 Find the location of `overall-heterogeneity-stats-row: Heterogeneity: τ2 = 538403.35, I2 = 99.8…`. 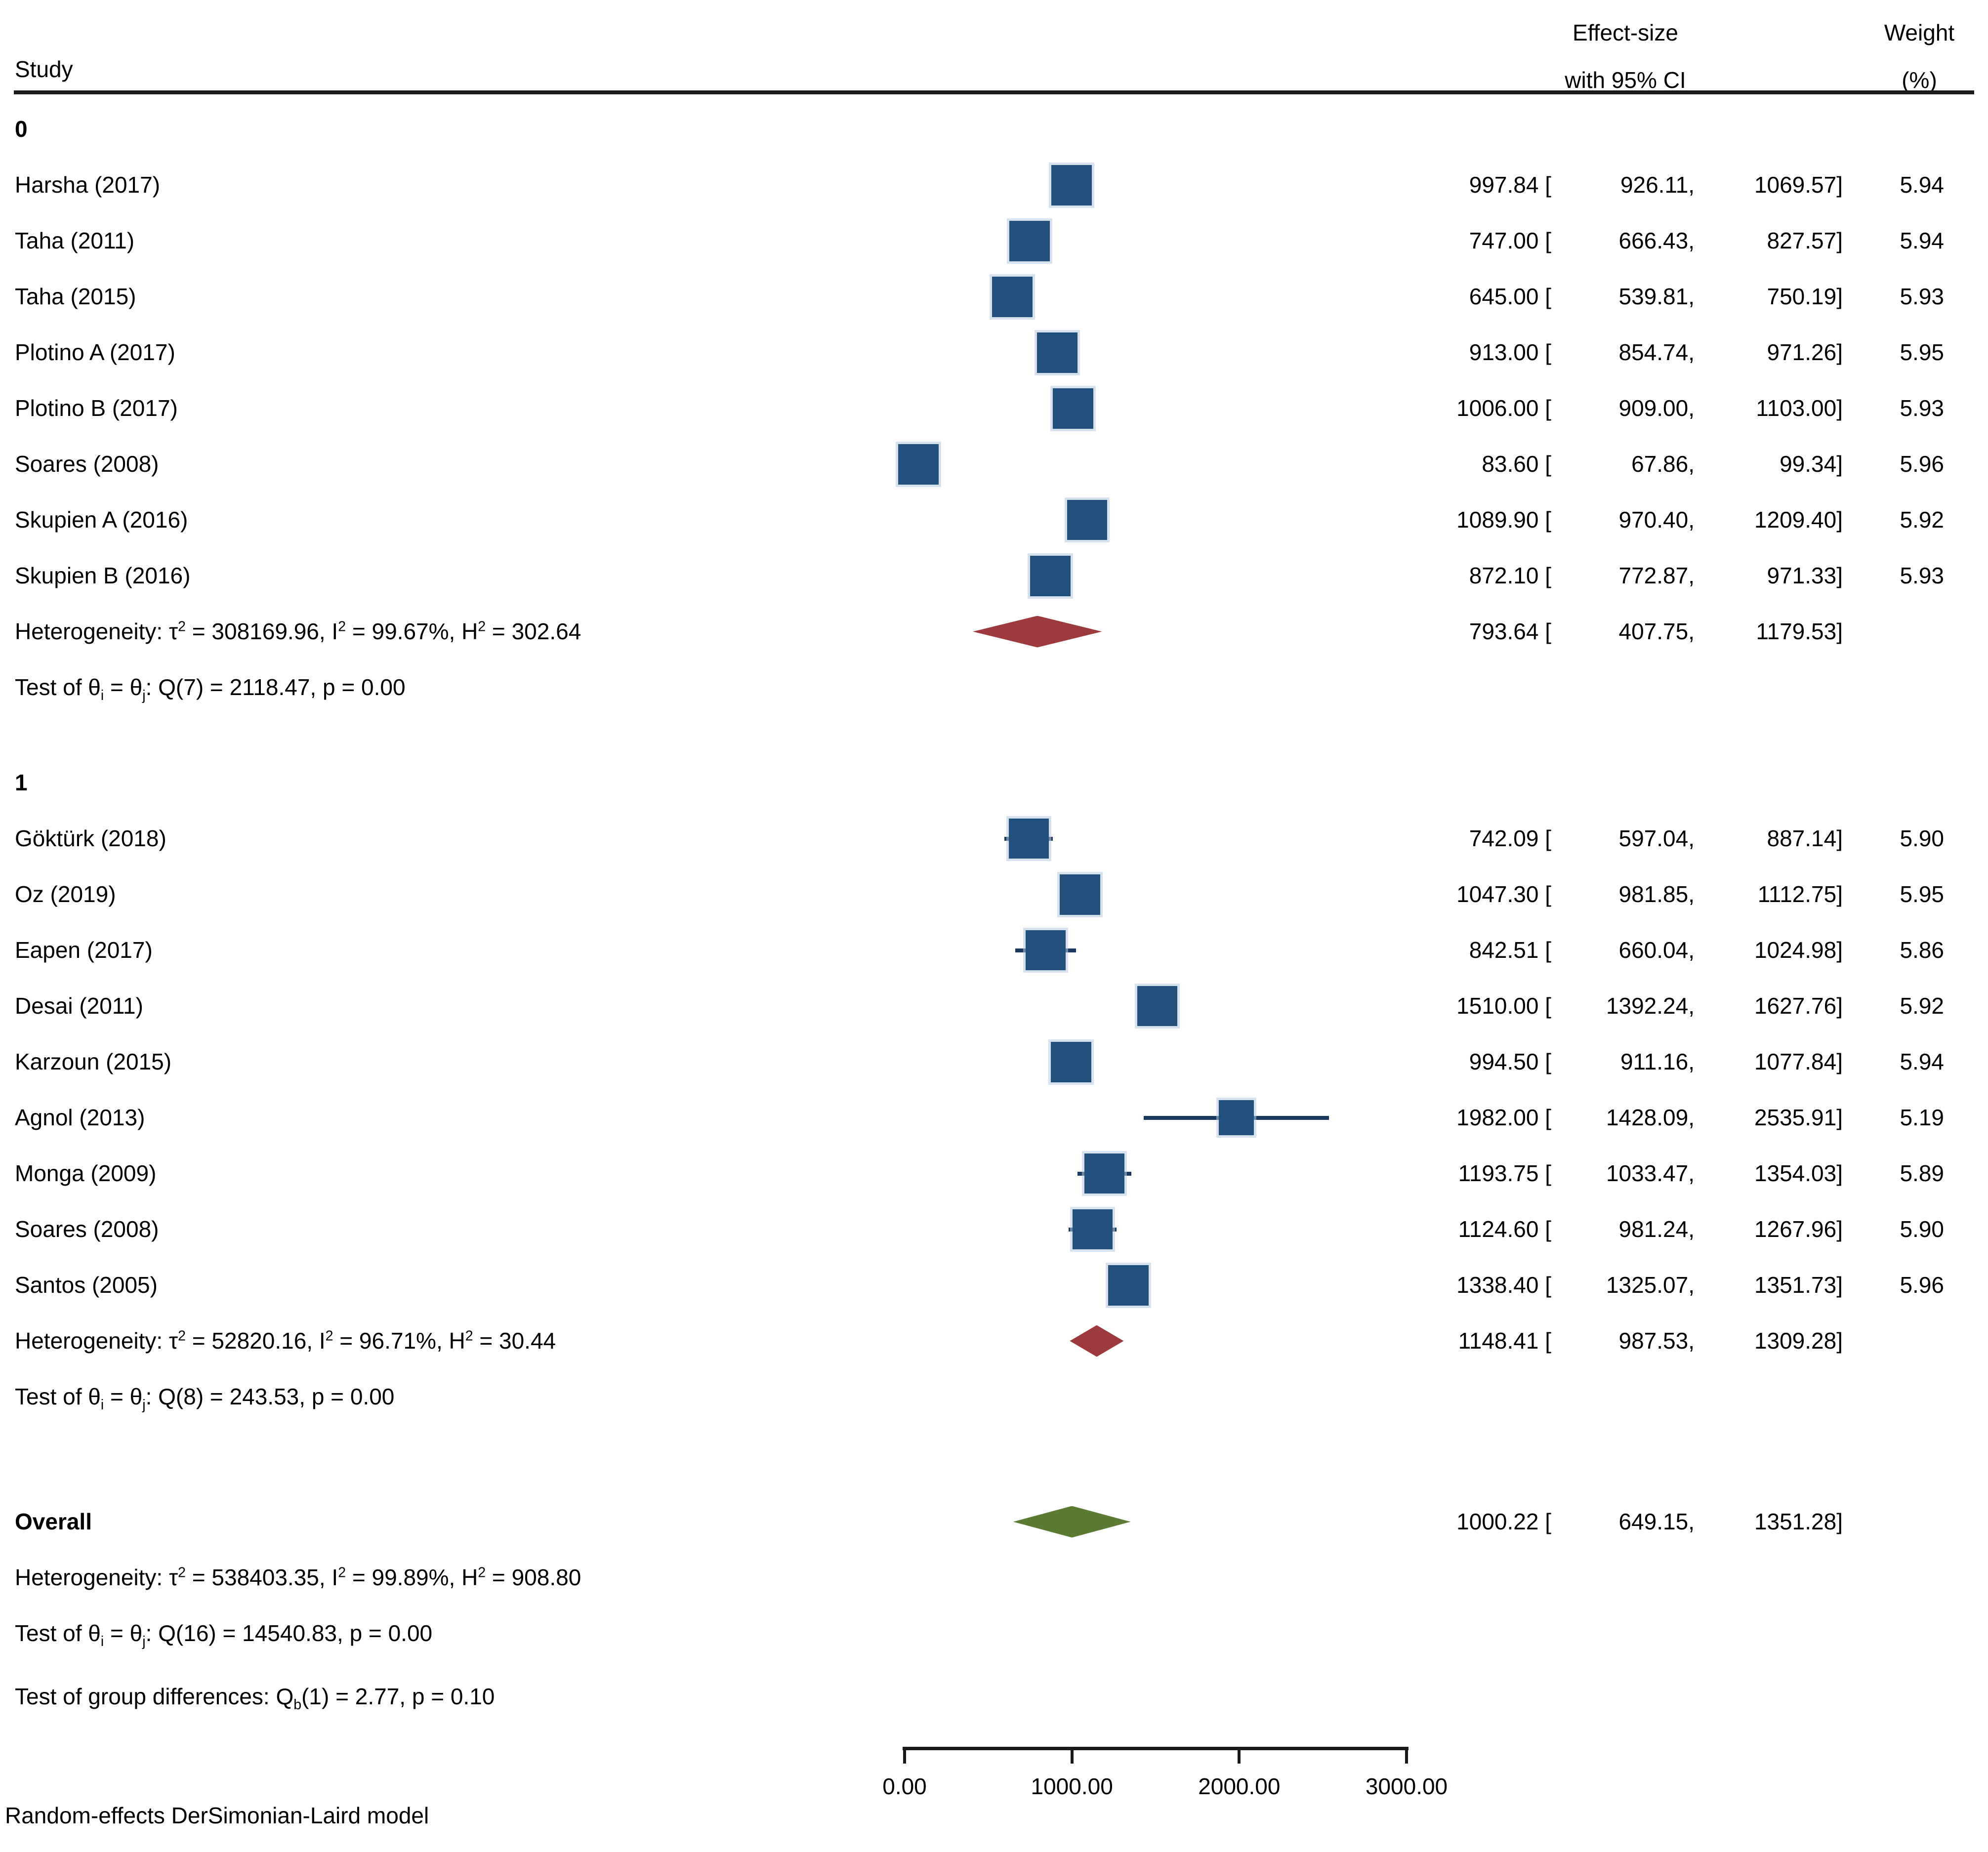

overall-heterogeneity-stats-row: Heterogeneity: τ2 = 538403.35, I2 = 99.8… is located at coordinates (994, 1577).